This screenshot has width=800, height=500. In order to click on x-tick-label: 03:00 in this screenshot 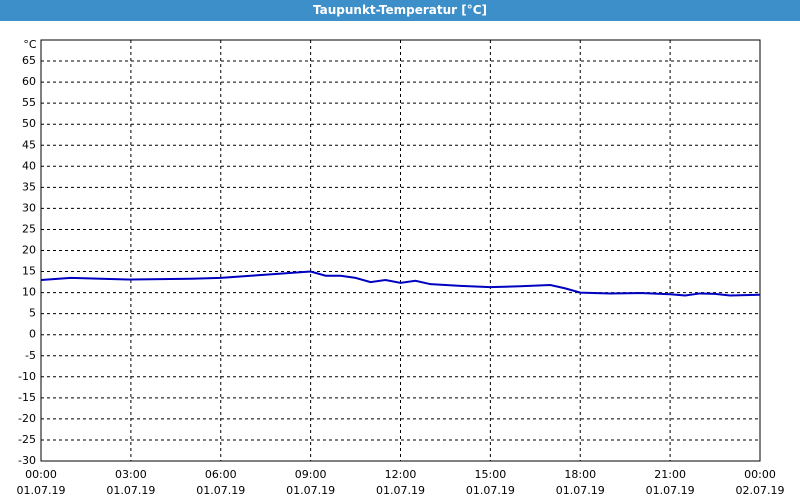, I will do `click(131, 474)`.